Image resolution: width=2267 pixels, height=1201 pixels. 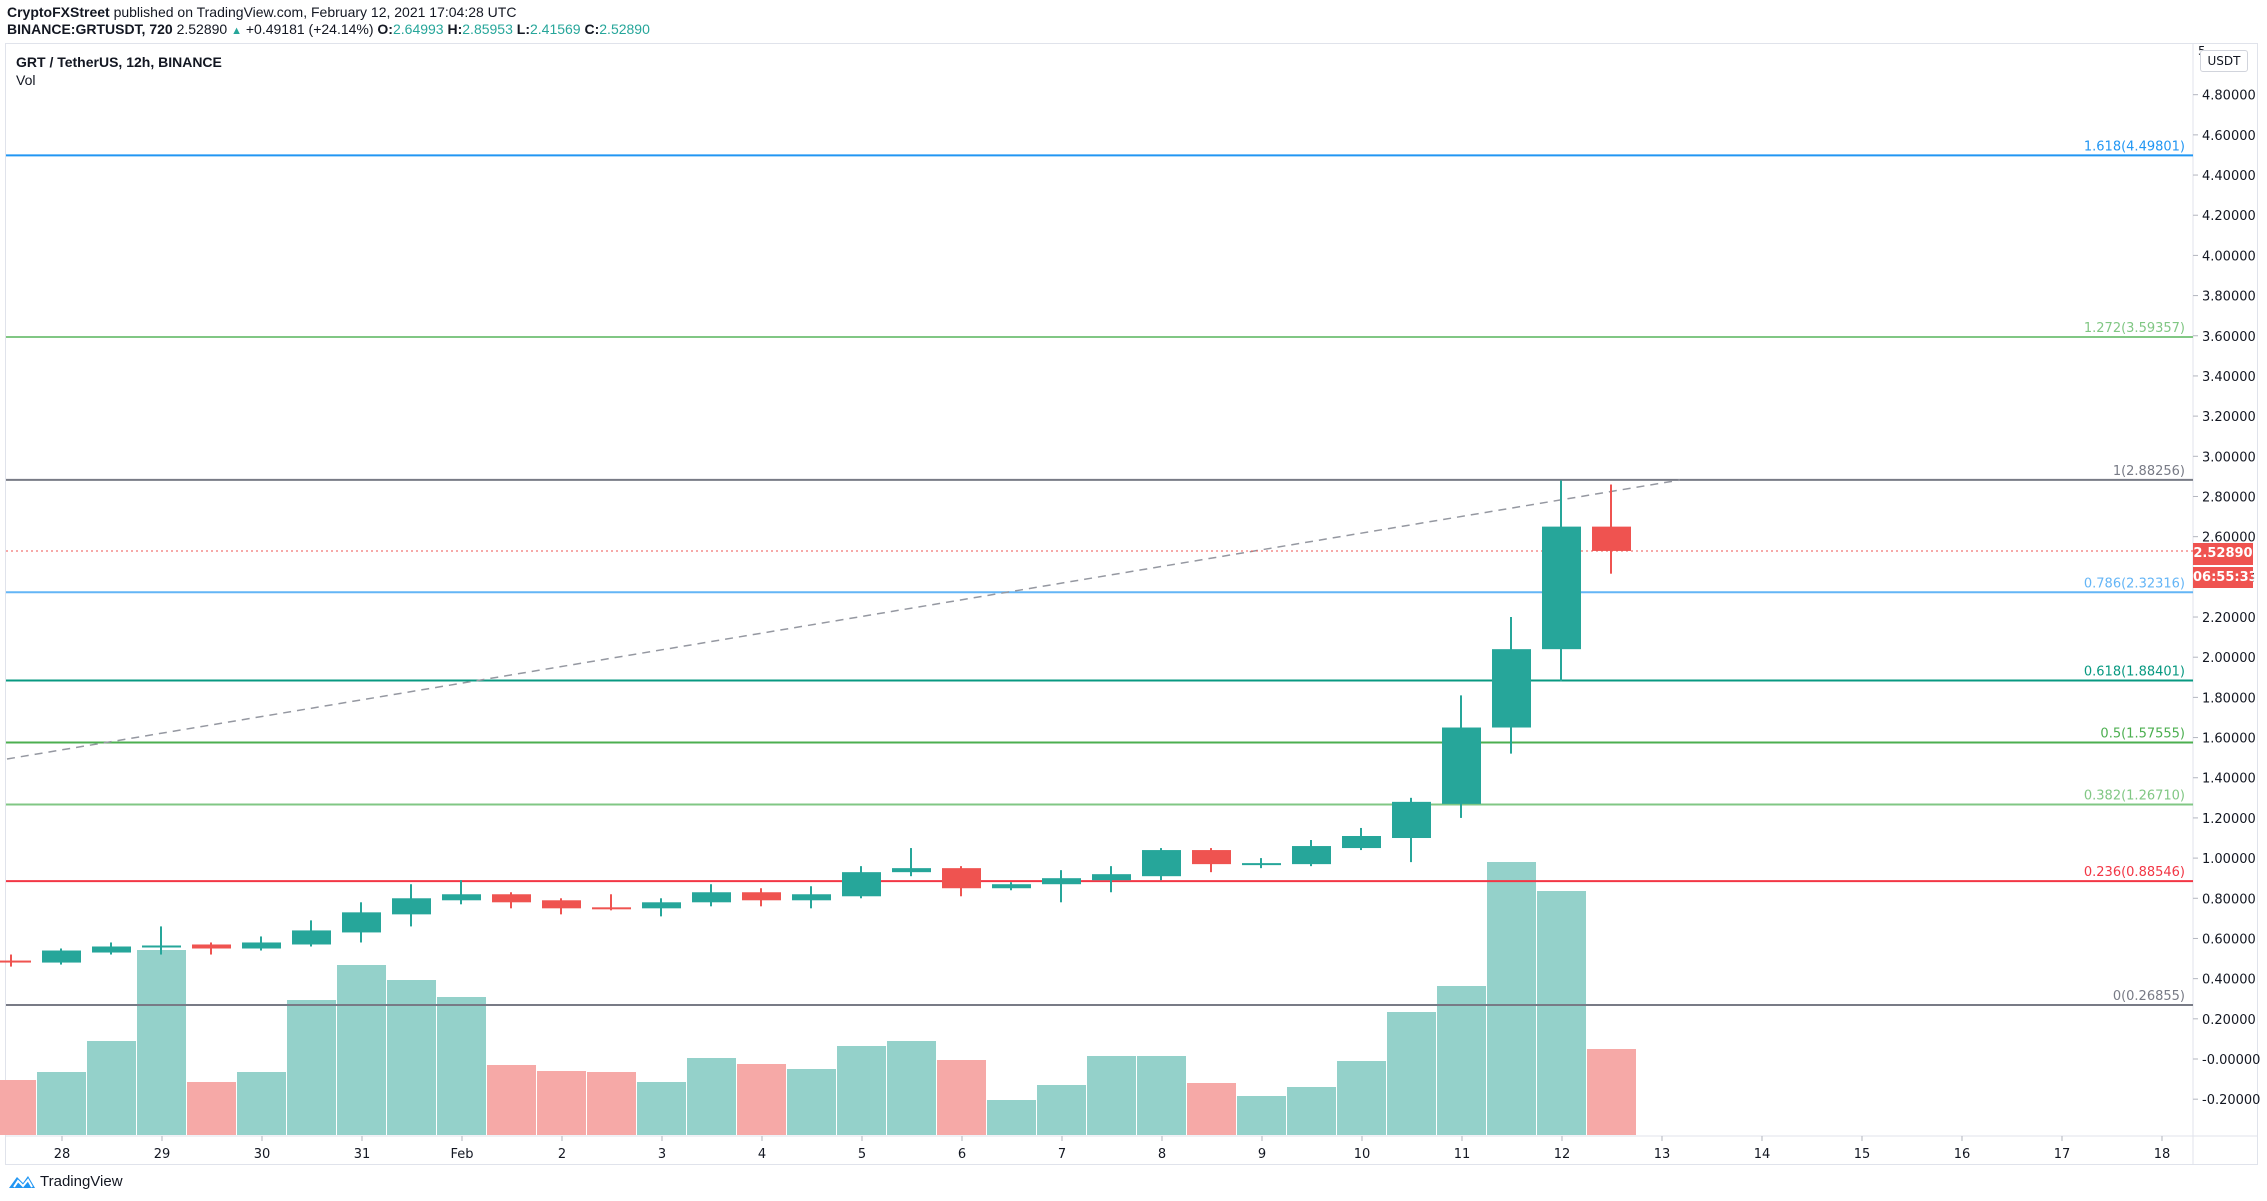 I want to click on legend-title: GRT / TetherUS, 12h, BINANCE, so click(x=119, y=62).